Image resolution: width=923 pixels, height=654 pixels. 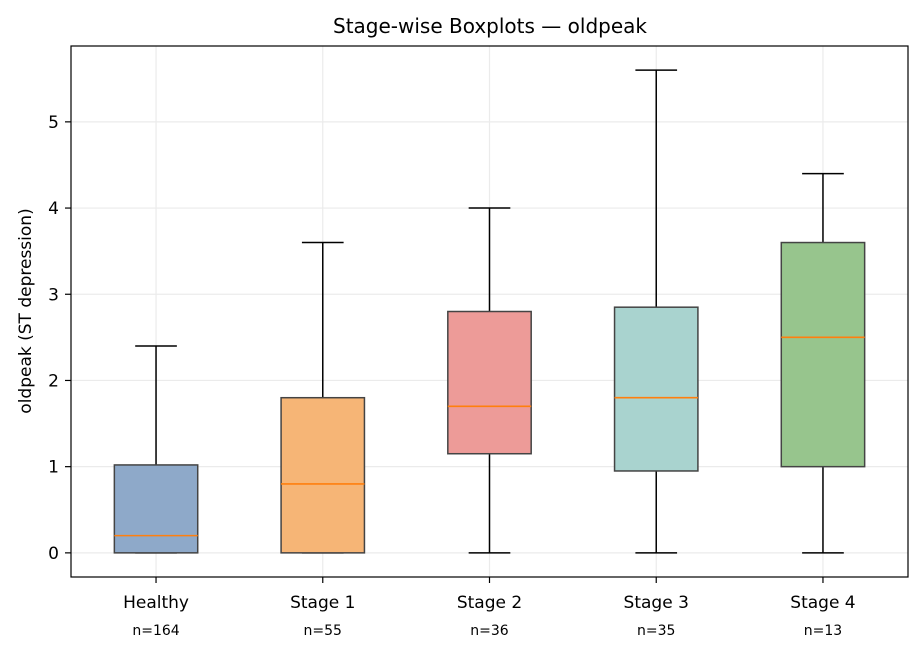 What do you see at coordinates (656, 631) in the screenshot?
I see `sample-count-label: n=35` at bounding box center [656, 631].